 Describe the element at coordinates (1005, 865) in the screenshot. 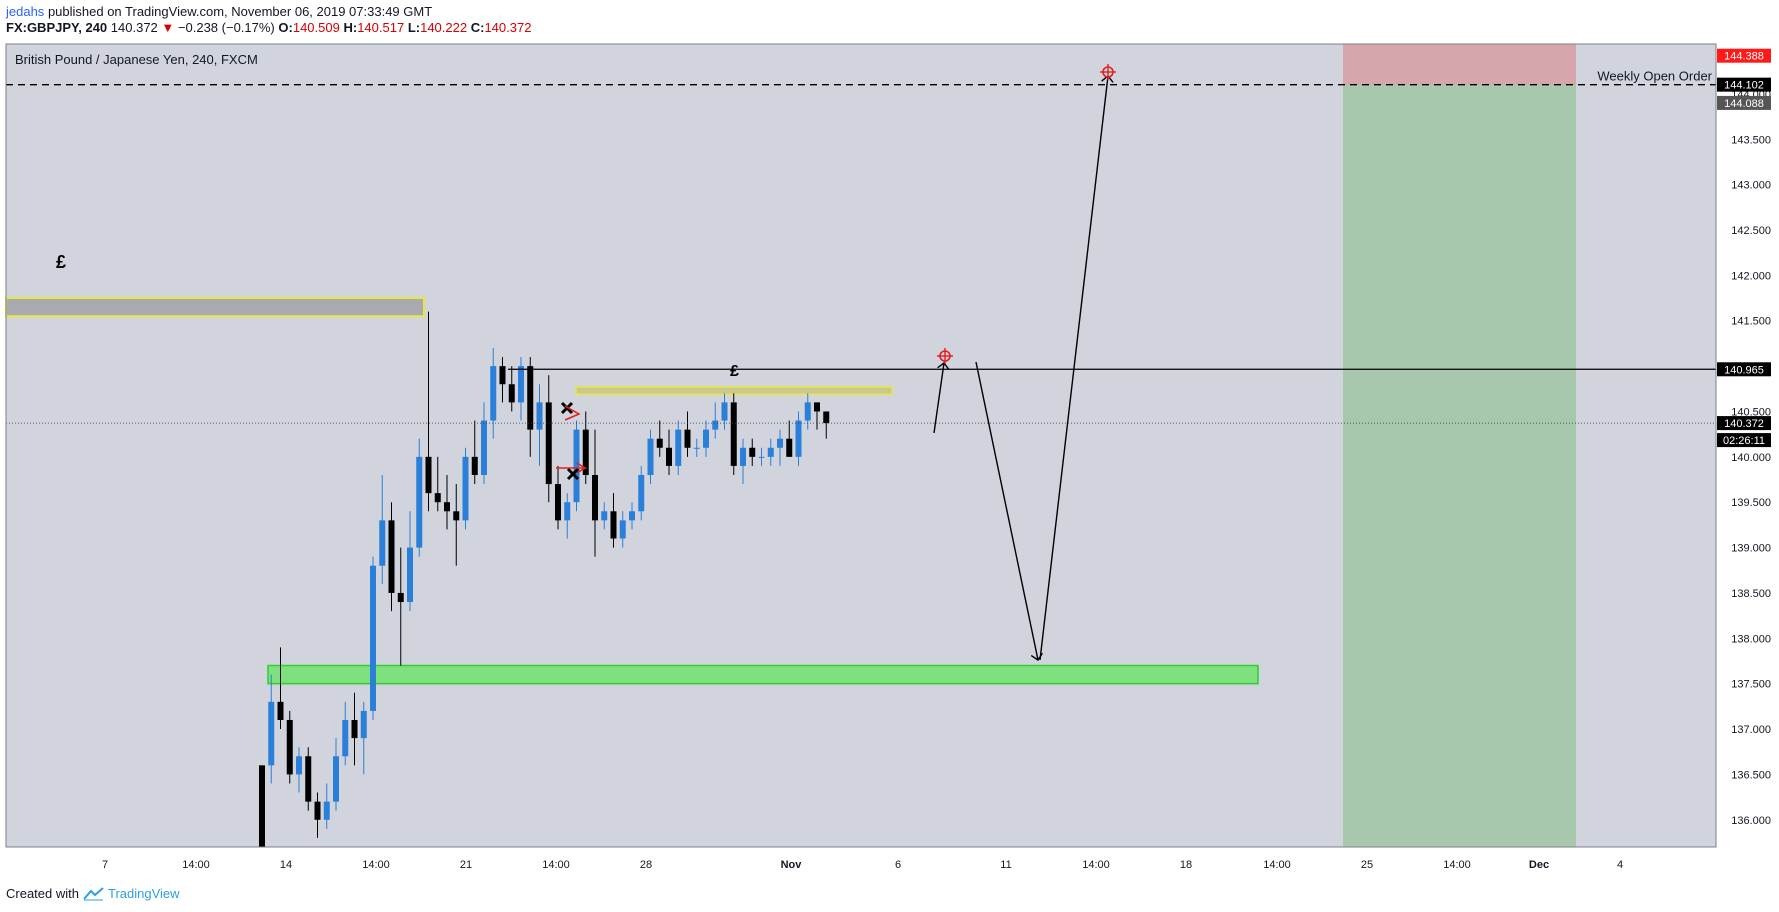

I see `time-tick-label: 11` at that location.